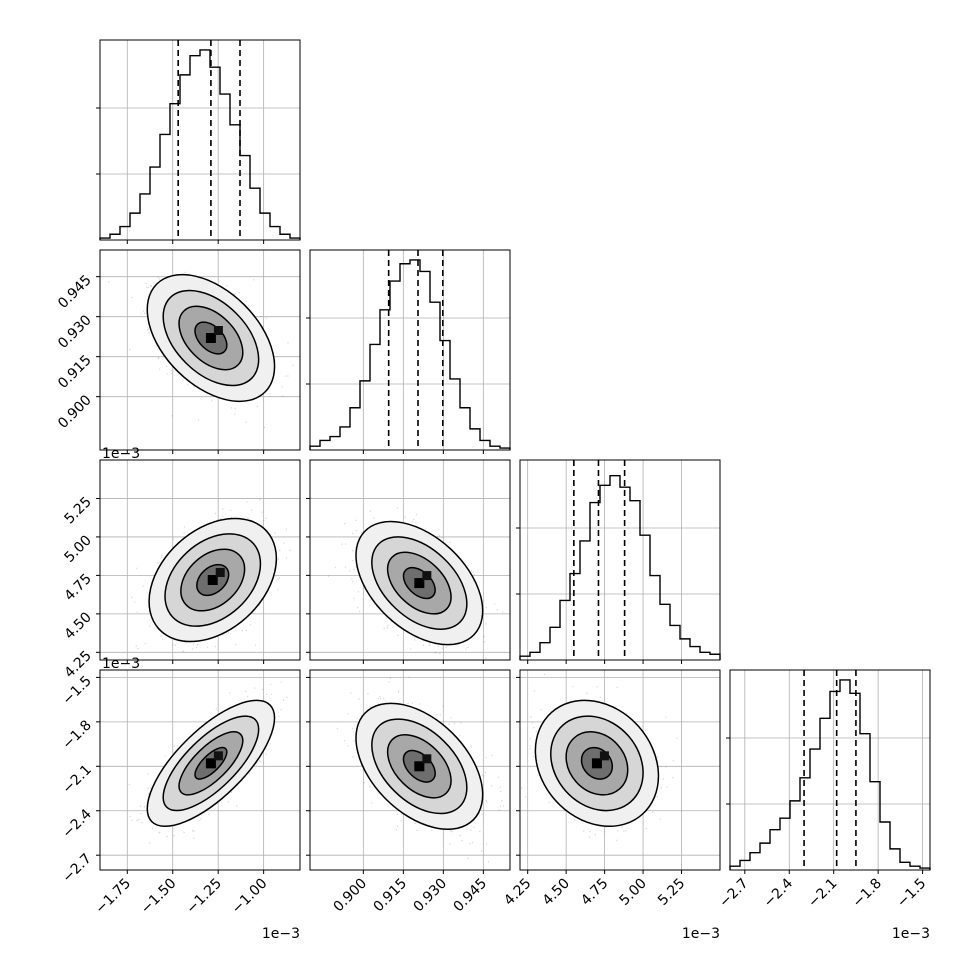  I want to click on x-tick-label: −1.50, so click(159, 897).